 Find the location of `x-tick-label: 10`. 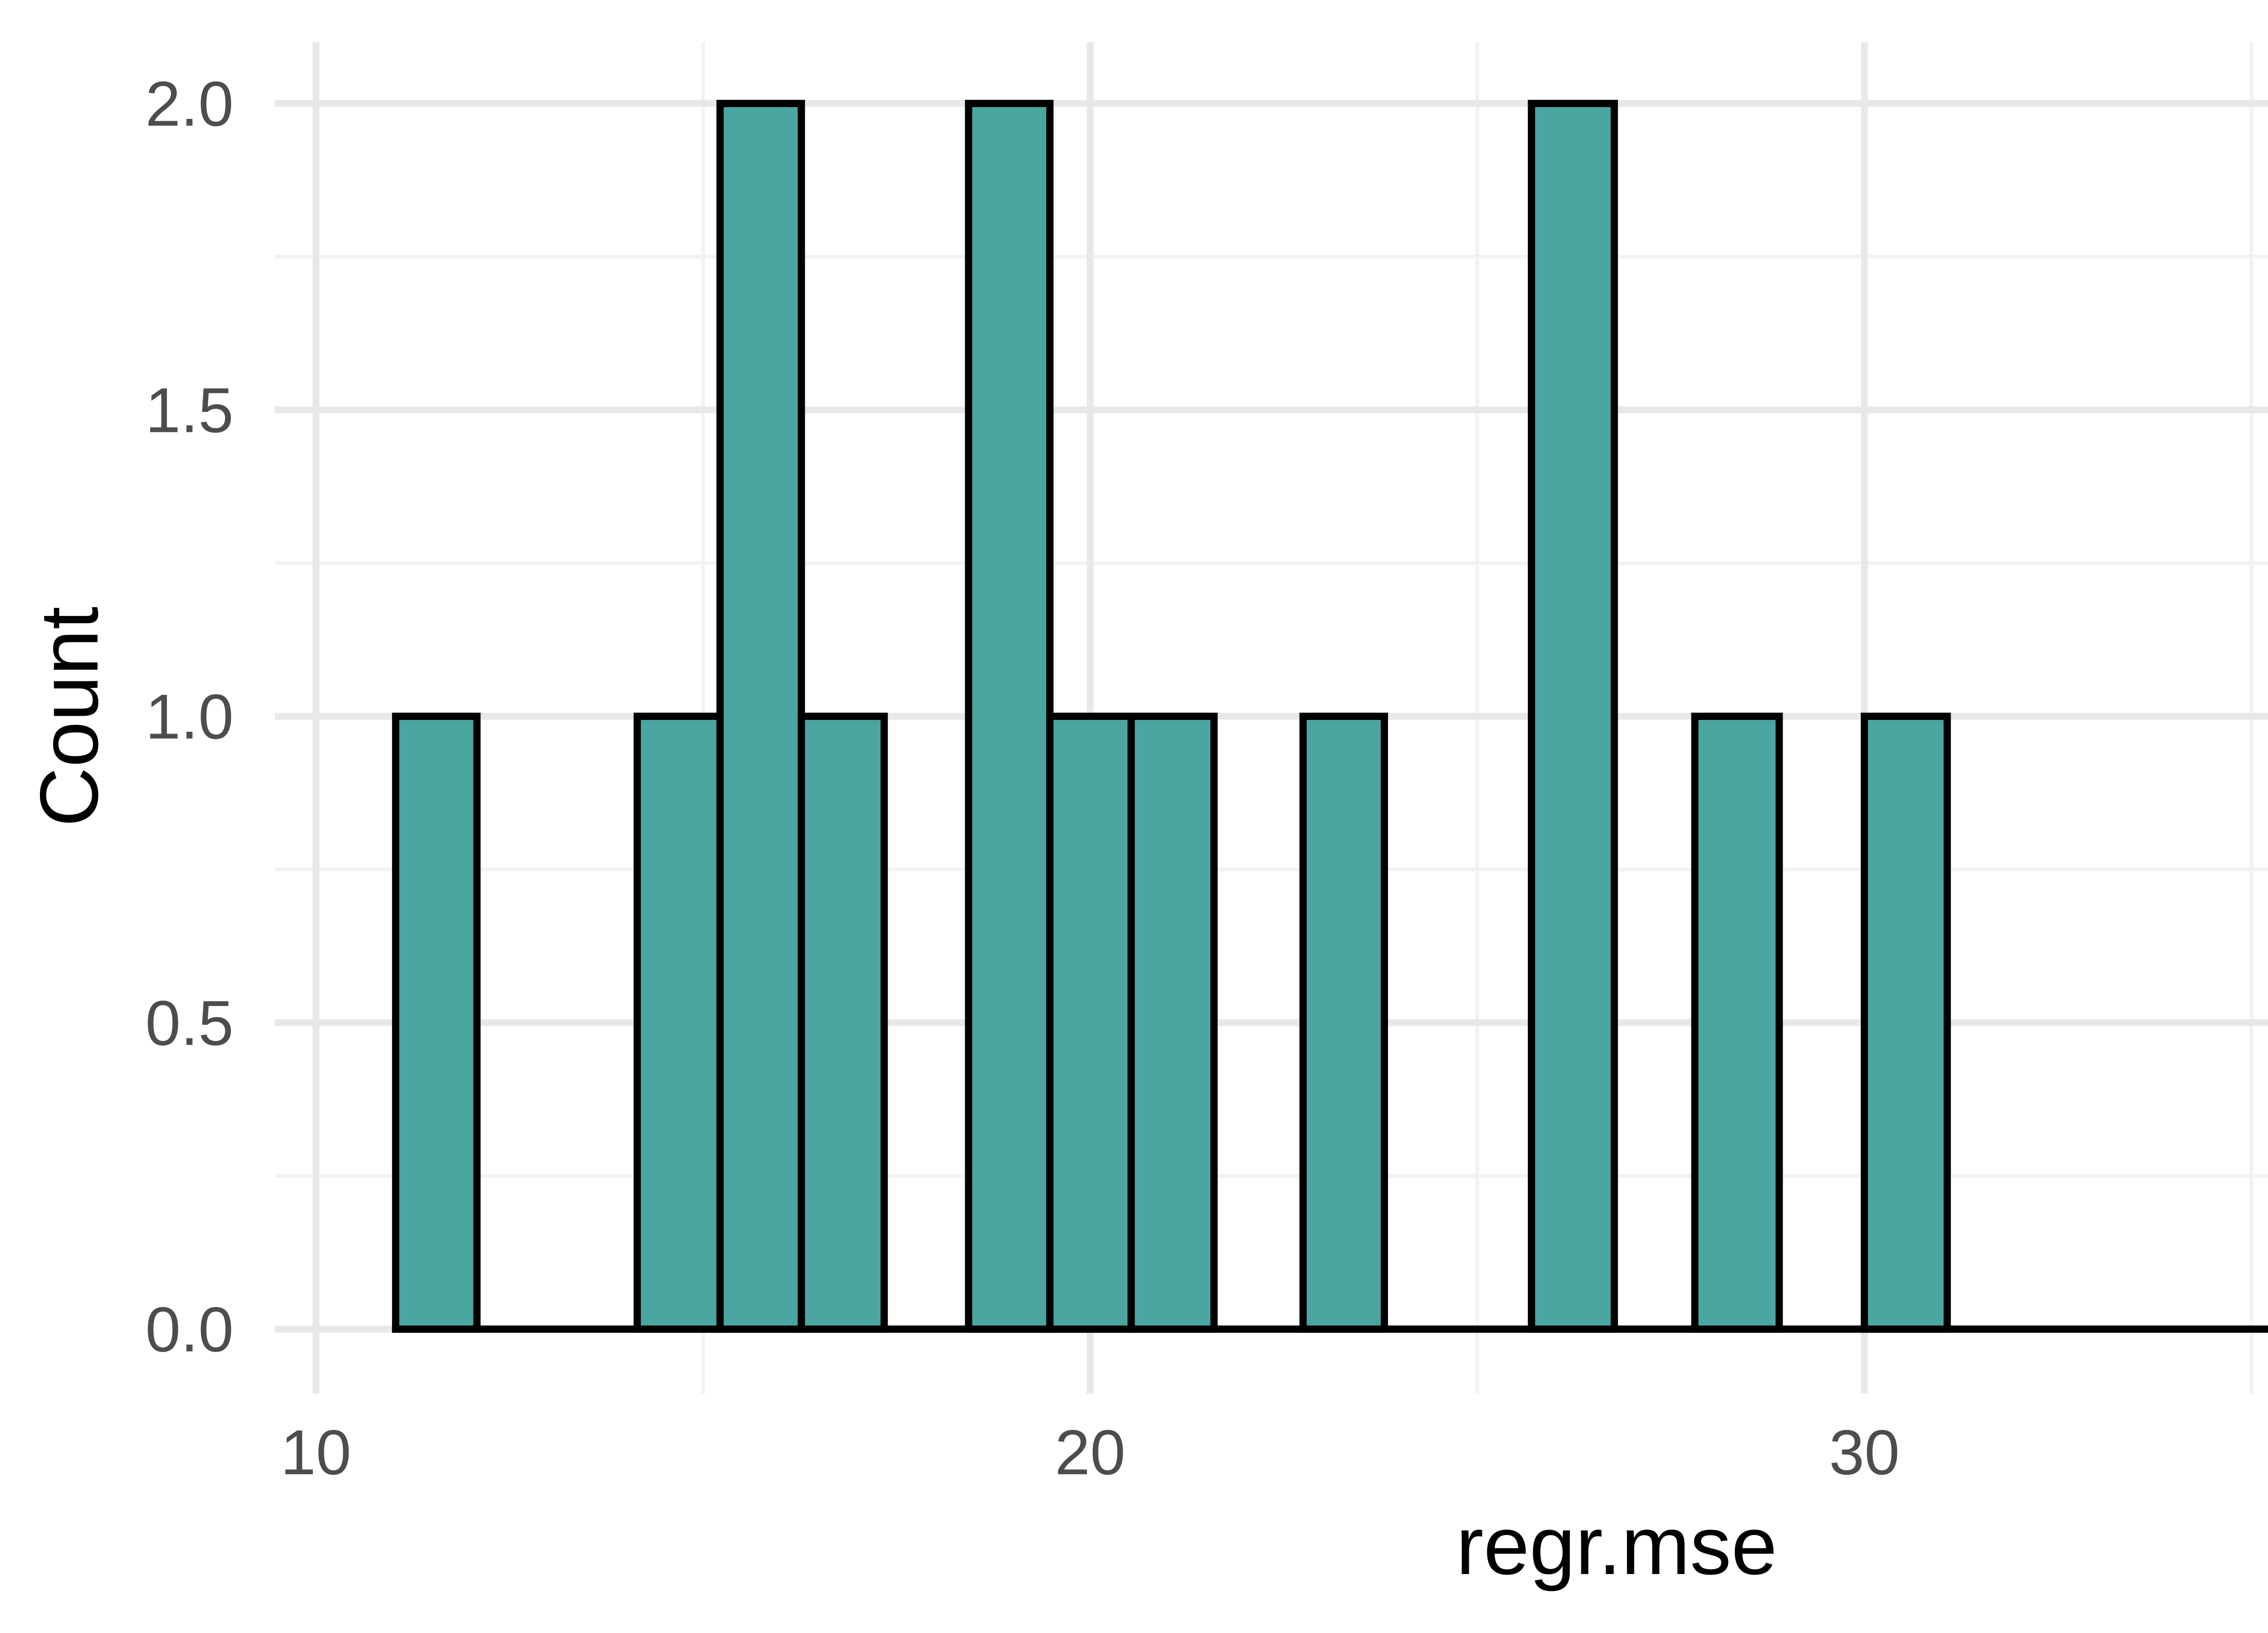

x-tick-label: 10 is located at coordinates (317, 1452).